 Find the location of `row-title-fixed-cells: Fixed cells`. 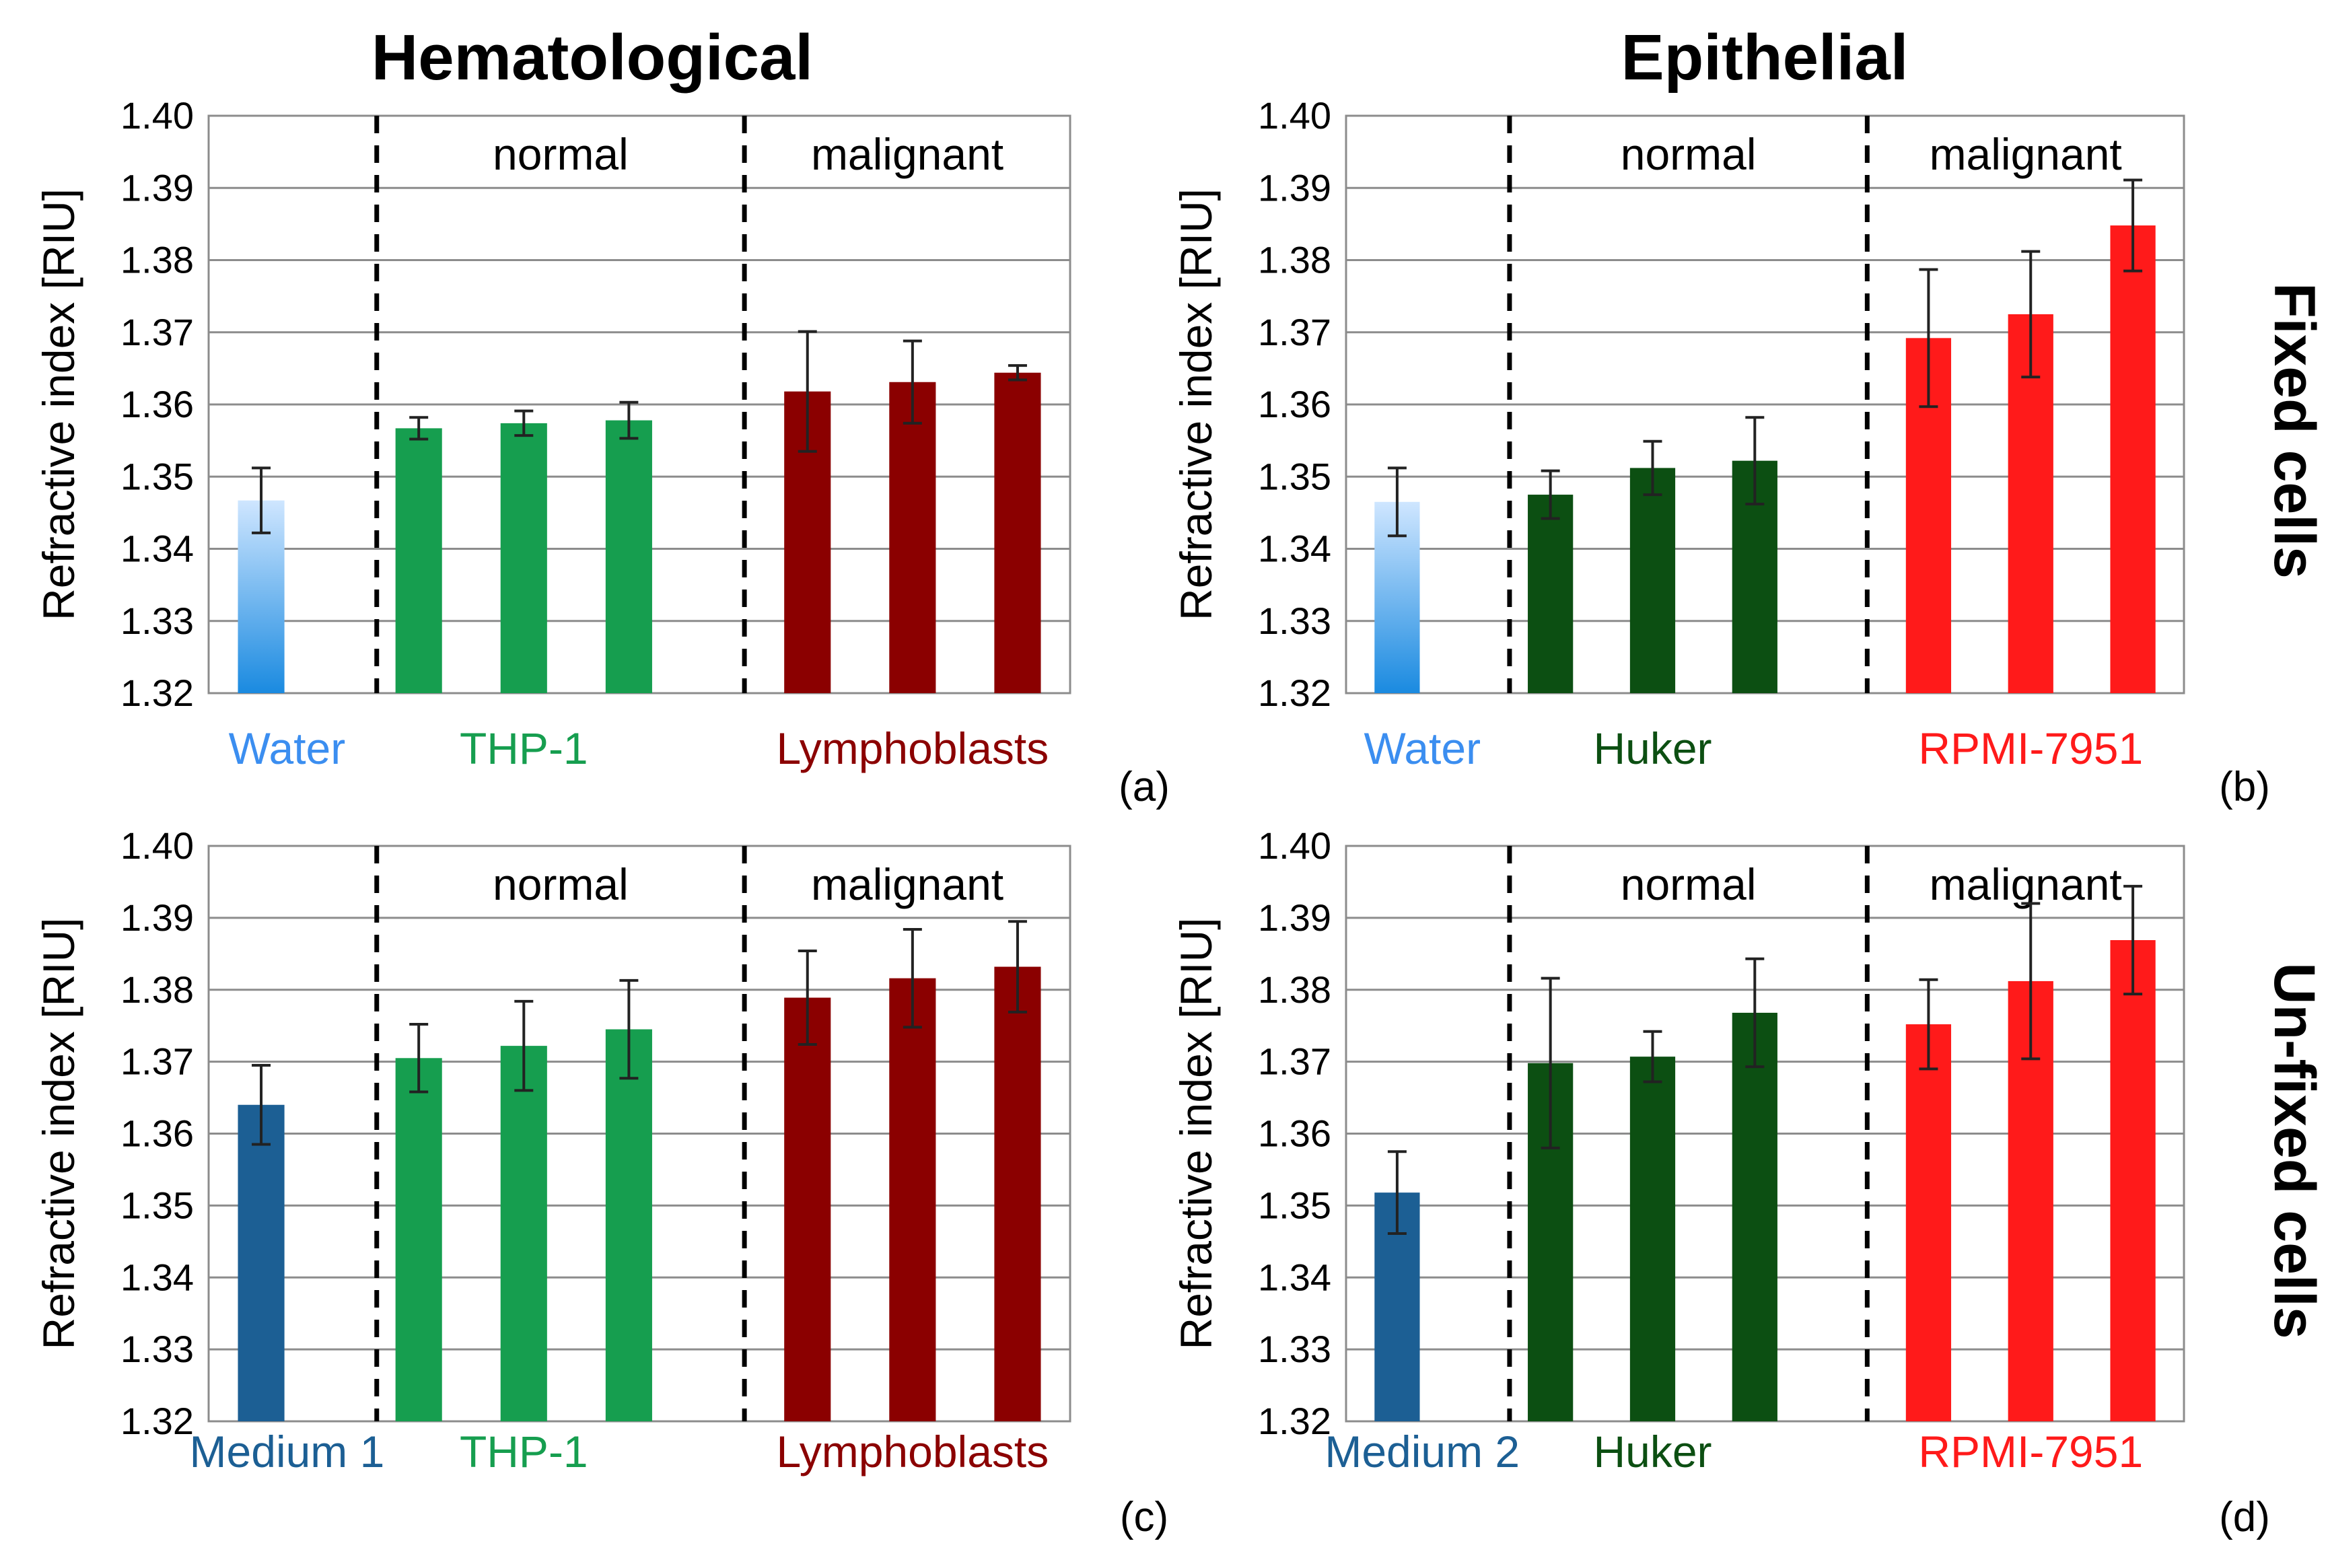

row-title-fixed-cells: Fixed cells is located at coordinates (2294, 431).